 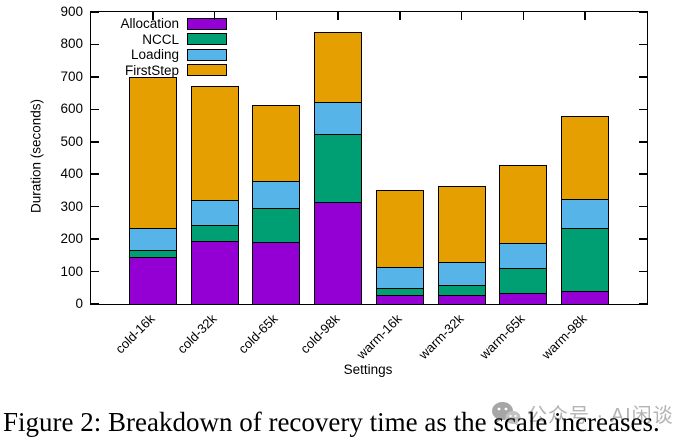 I want to click on bar-segment-firststep-cold-16k, so click(x=152, y=152).